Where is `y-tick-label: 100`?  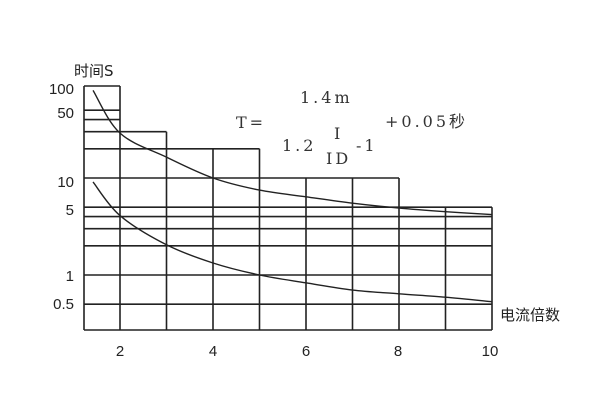
y-tick-label: 100 is located at coordinates (61, 89).